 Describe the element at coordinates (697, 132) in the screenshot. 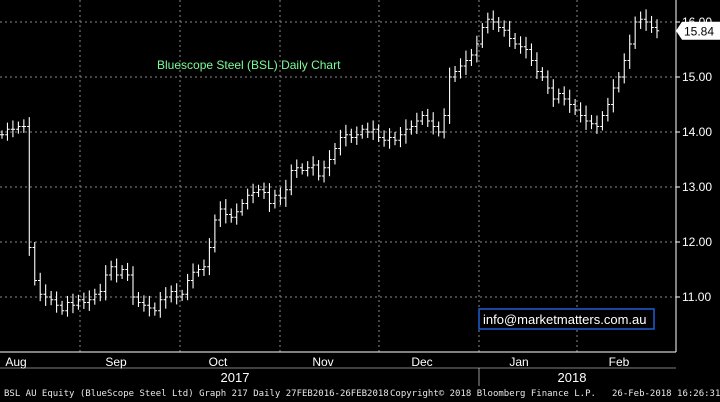

I see `y-tick-label: 14.00` at that location.